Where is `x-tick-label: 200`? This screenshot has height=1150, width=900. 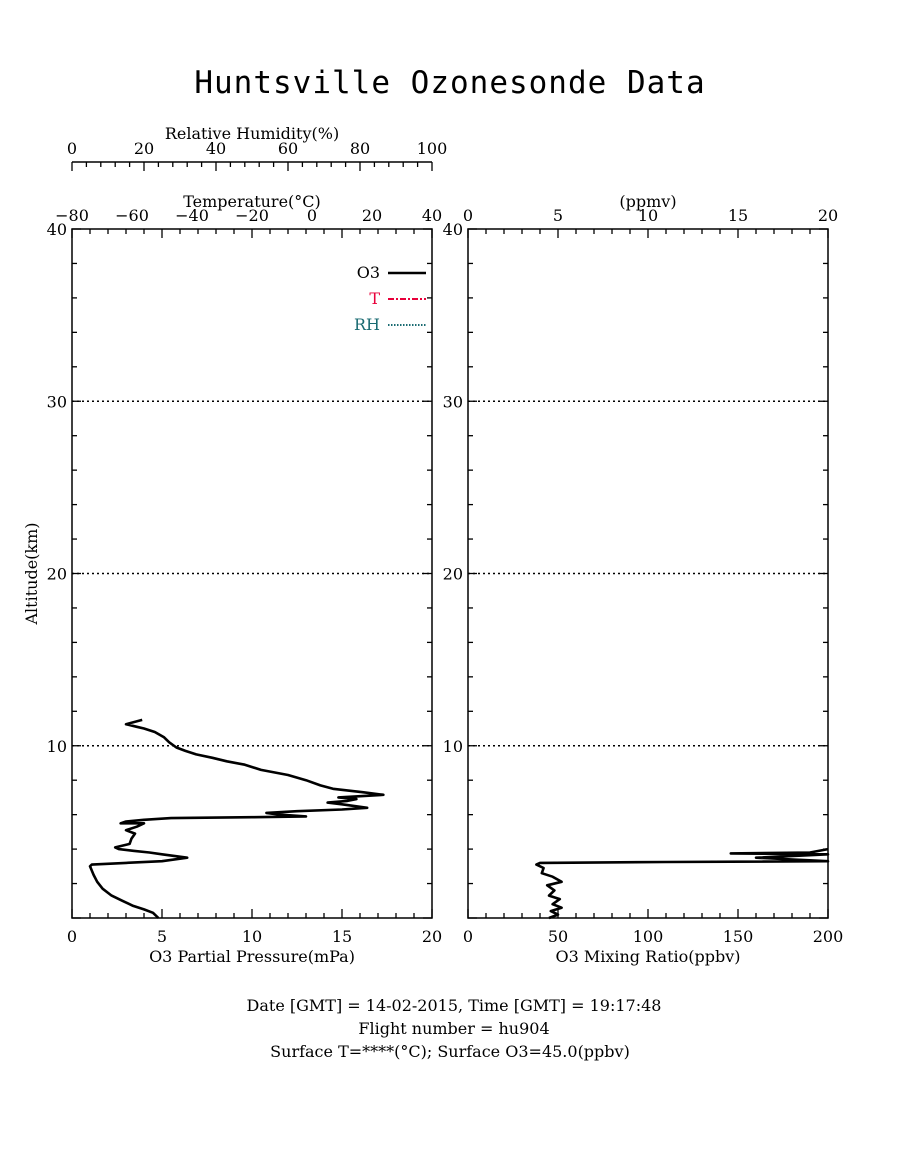
x-tick-label: 200 is located at coordinates (828, 936).